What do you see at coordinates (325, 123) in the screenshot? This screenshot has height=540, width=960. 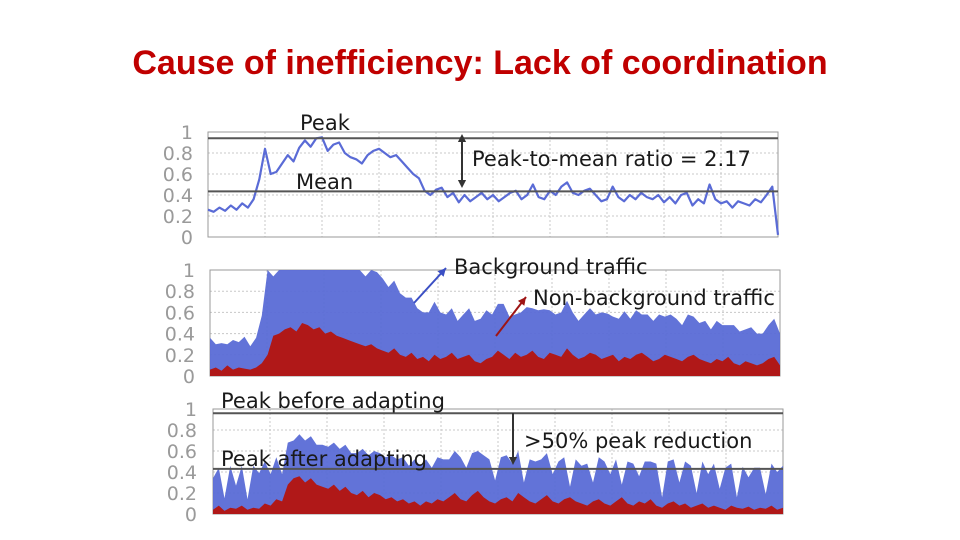 I see `annotation-peak-label: Peak` at bounding box center [325, 123].